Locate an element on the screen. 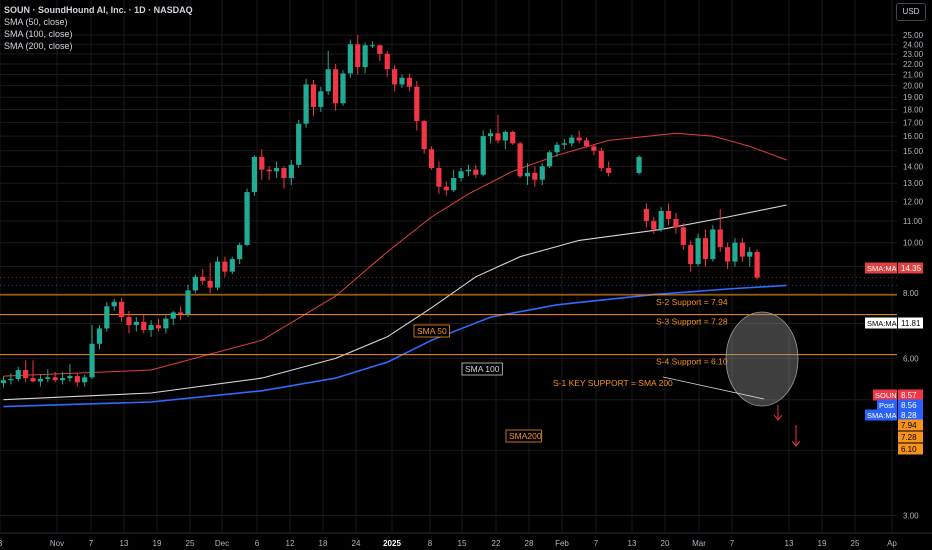 The image size is (932, 550). tag-s2-value-bg is located at coordinates (910, 425).